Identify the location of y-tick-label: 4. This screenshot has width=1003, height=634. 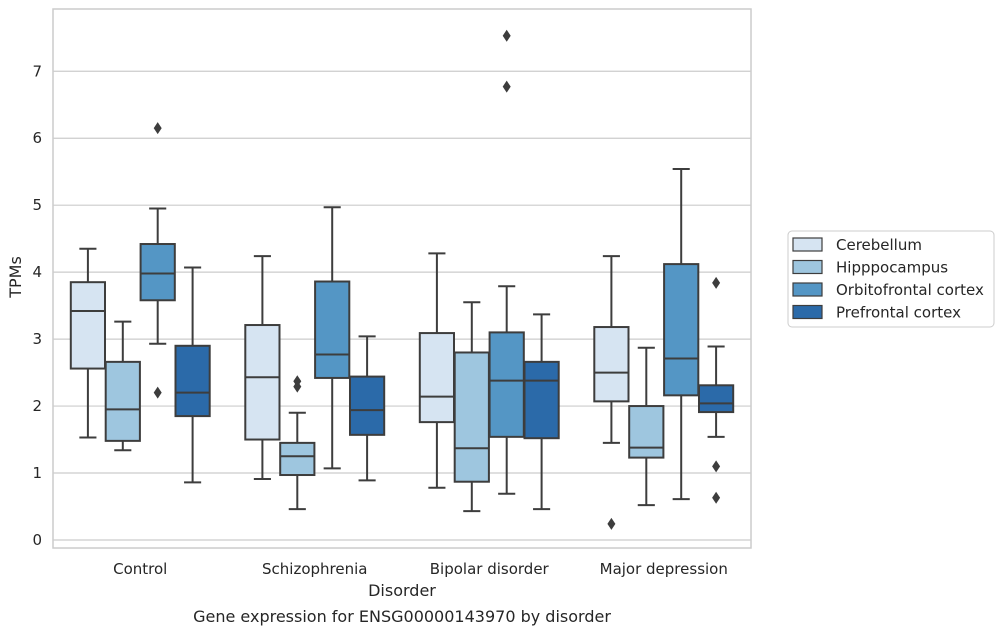
(37, 272).